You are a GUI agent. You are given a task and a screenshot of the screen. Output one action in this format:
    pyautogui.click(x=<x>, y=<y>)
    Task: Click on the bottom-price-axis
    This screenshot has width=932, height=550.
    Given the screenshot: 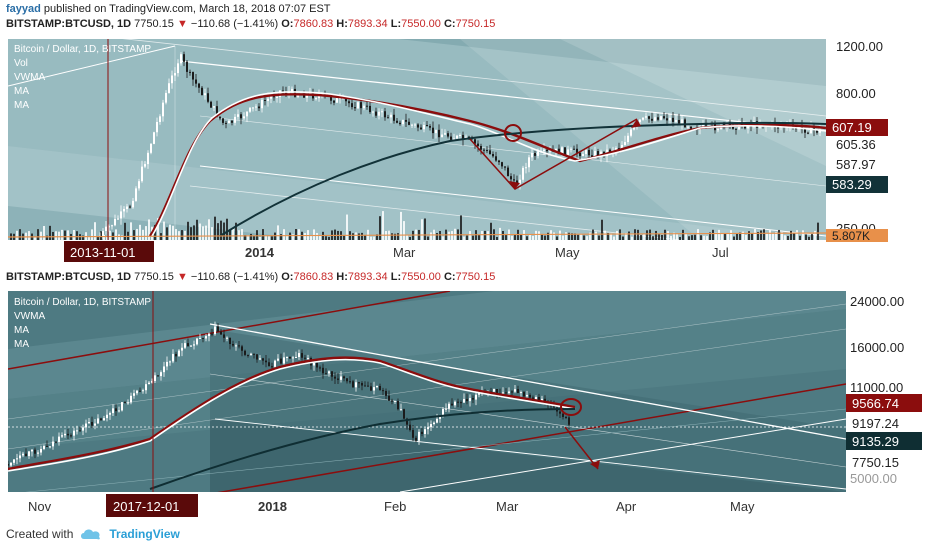 What is the action you would take?
    pyautogui.click(x=889, y=391)
    